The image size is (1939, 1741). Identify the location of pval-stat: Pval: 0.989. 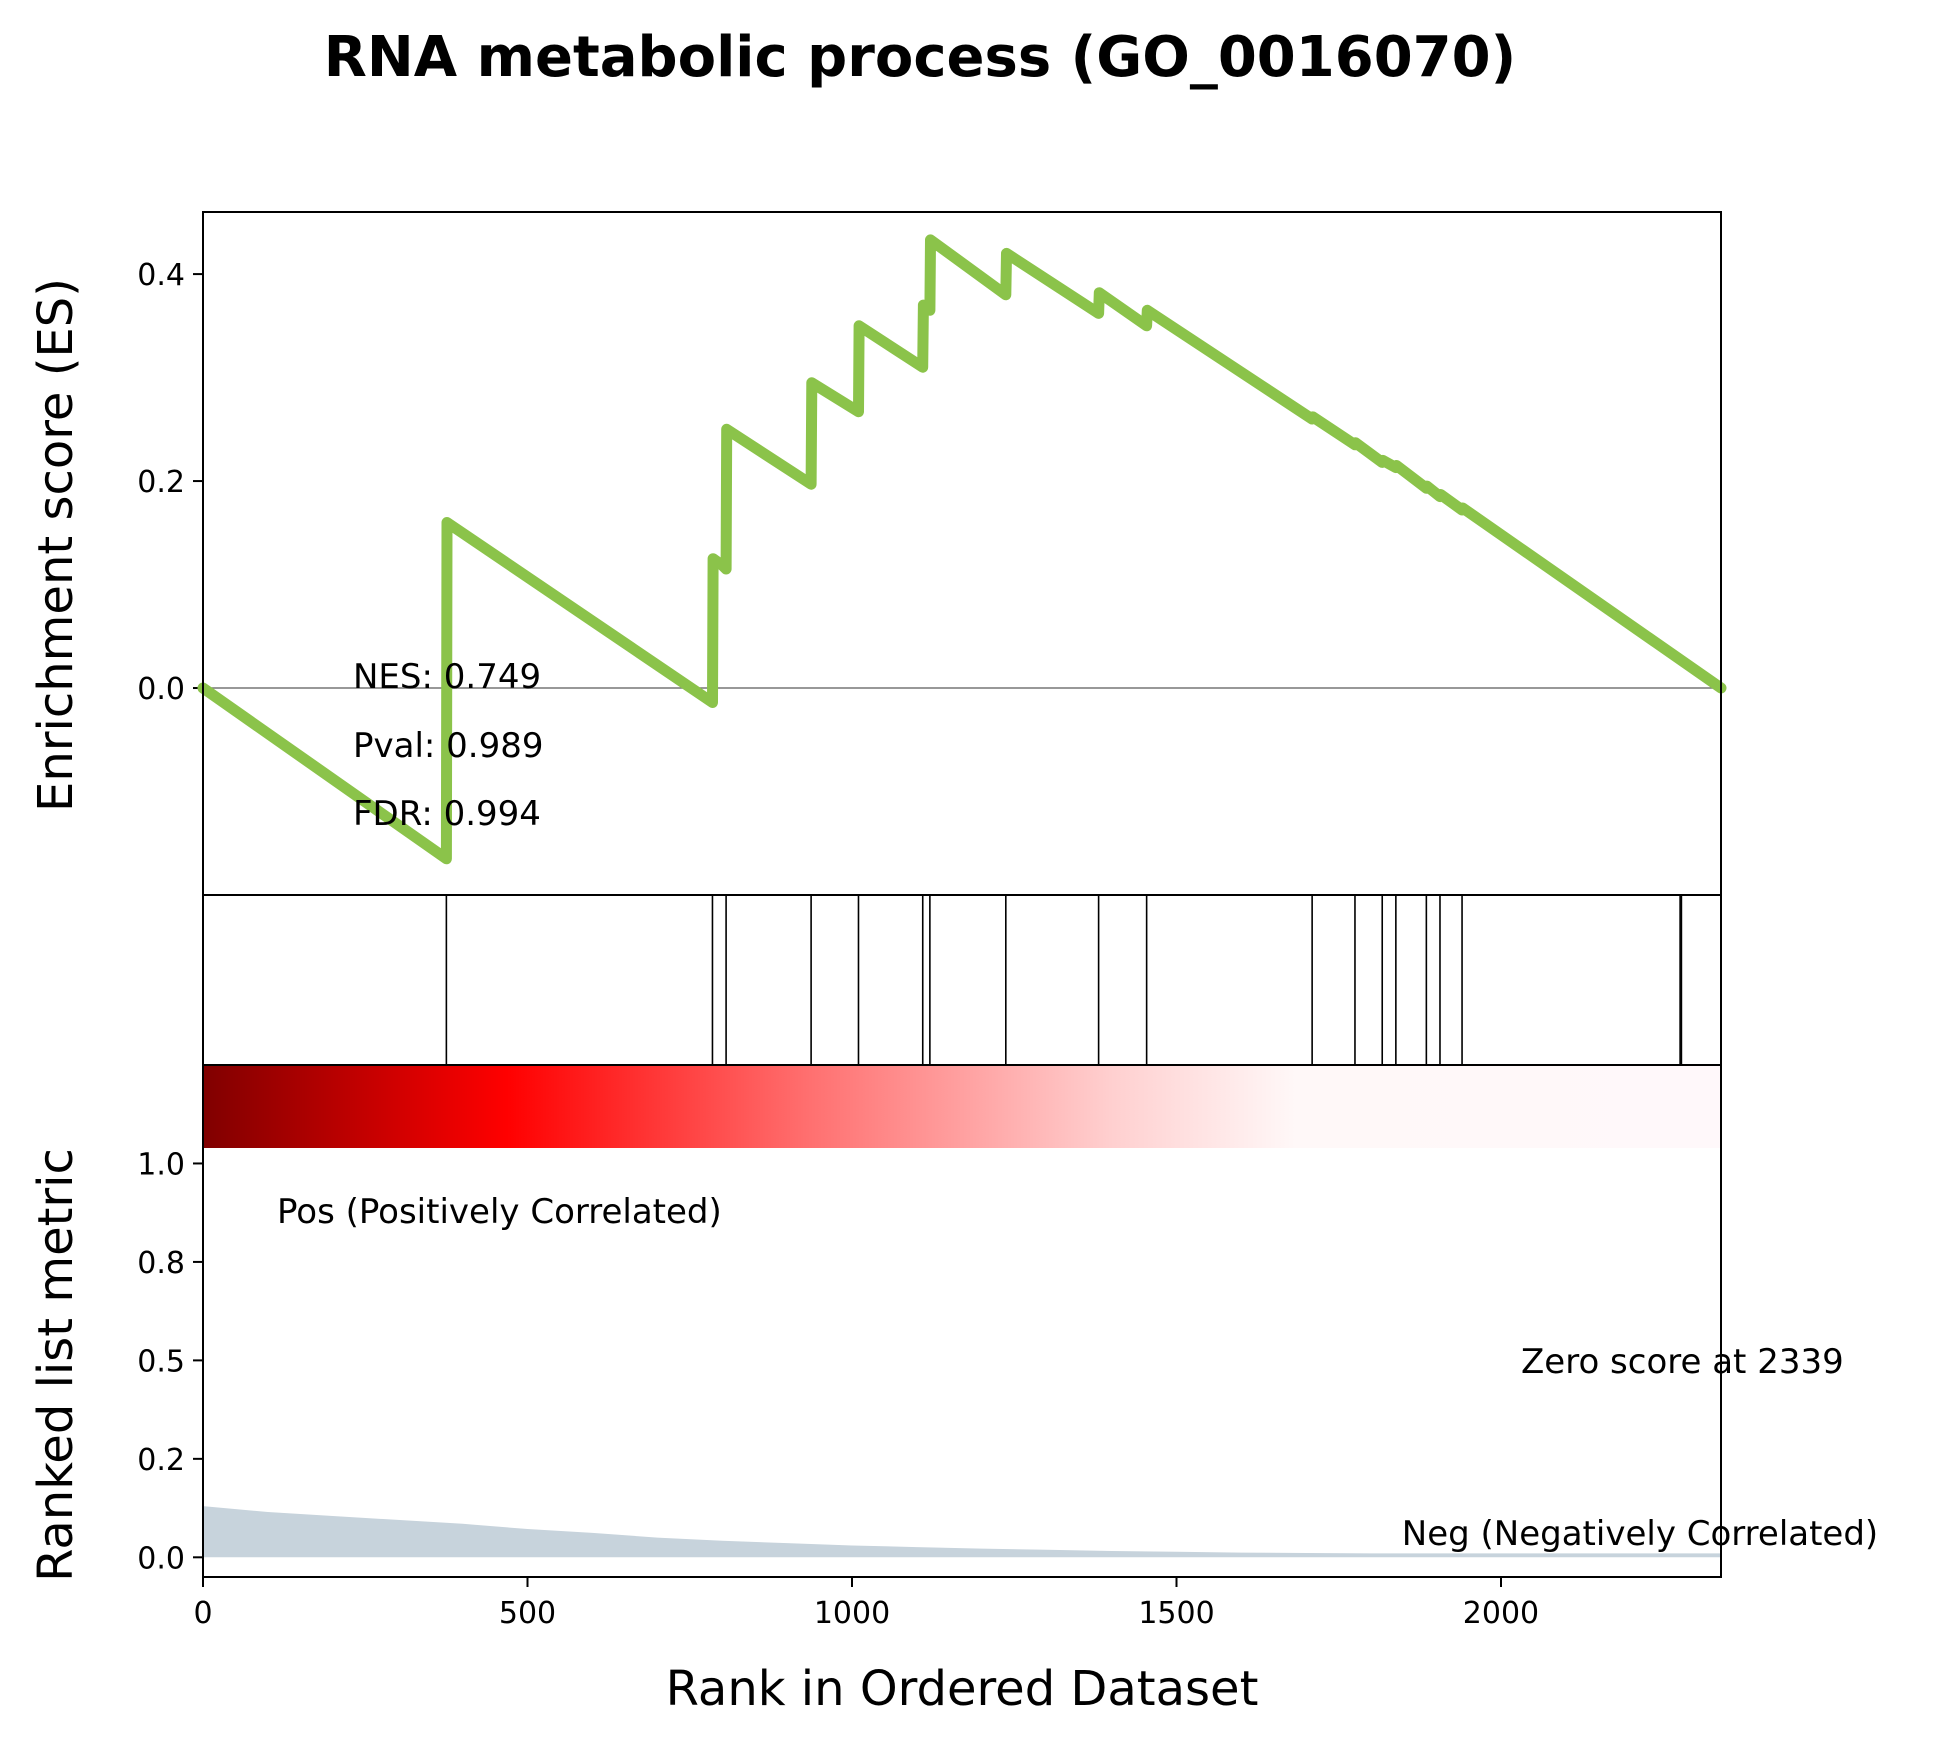
(448, 746).